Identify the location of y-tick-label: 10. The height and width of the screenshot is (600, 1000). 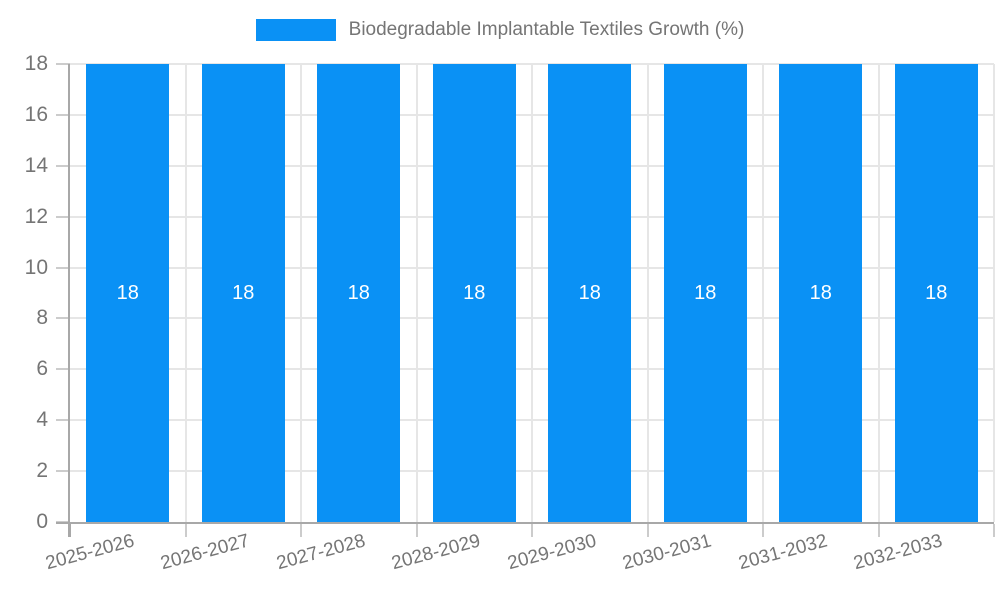
(36, 267).